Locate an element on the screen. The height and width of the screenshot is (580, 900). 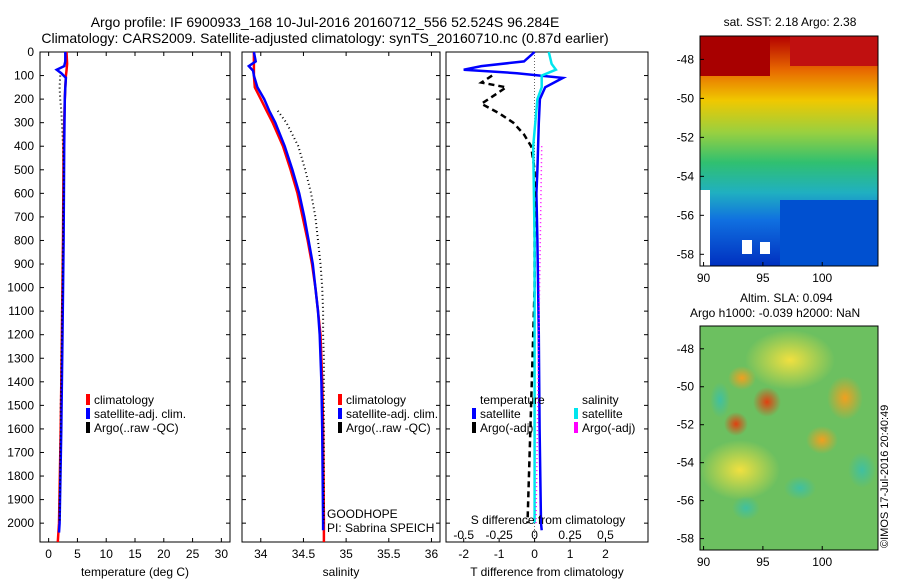
depth-tick-label: 200 is located at coordinates (24, 99).